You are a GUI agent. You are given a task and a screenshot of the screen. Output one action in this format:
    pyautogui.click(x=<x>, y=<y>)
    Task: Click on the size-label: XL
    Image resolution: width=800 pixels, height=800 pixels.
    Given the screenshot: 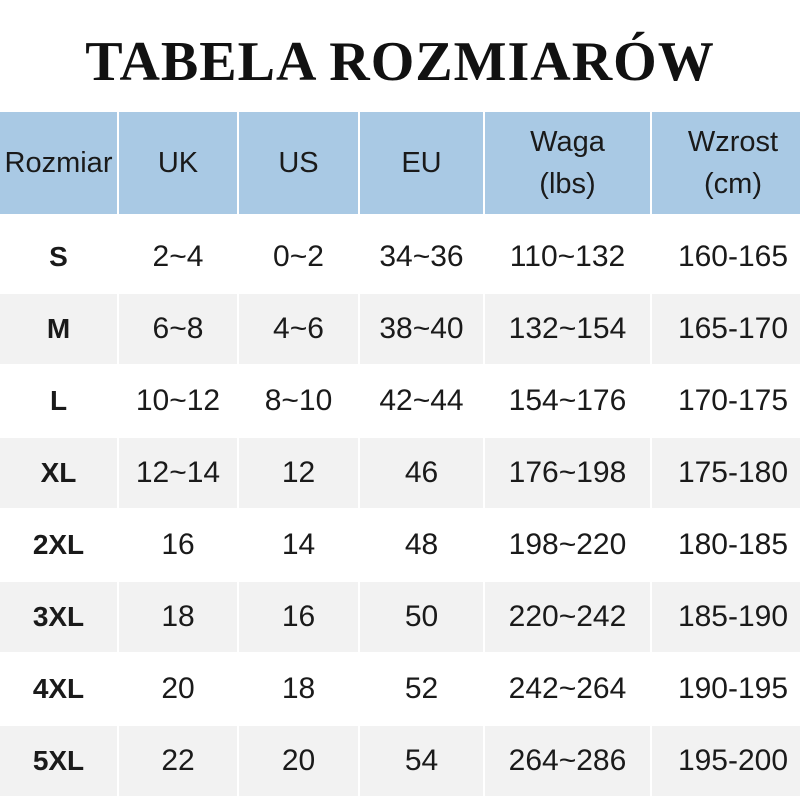 What is the action you would take?
    pyautogui.click(x=58, y=474)
    